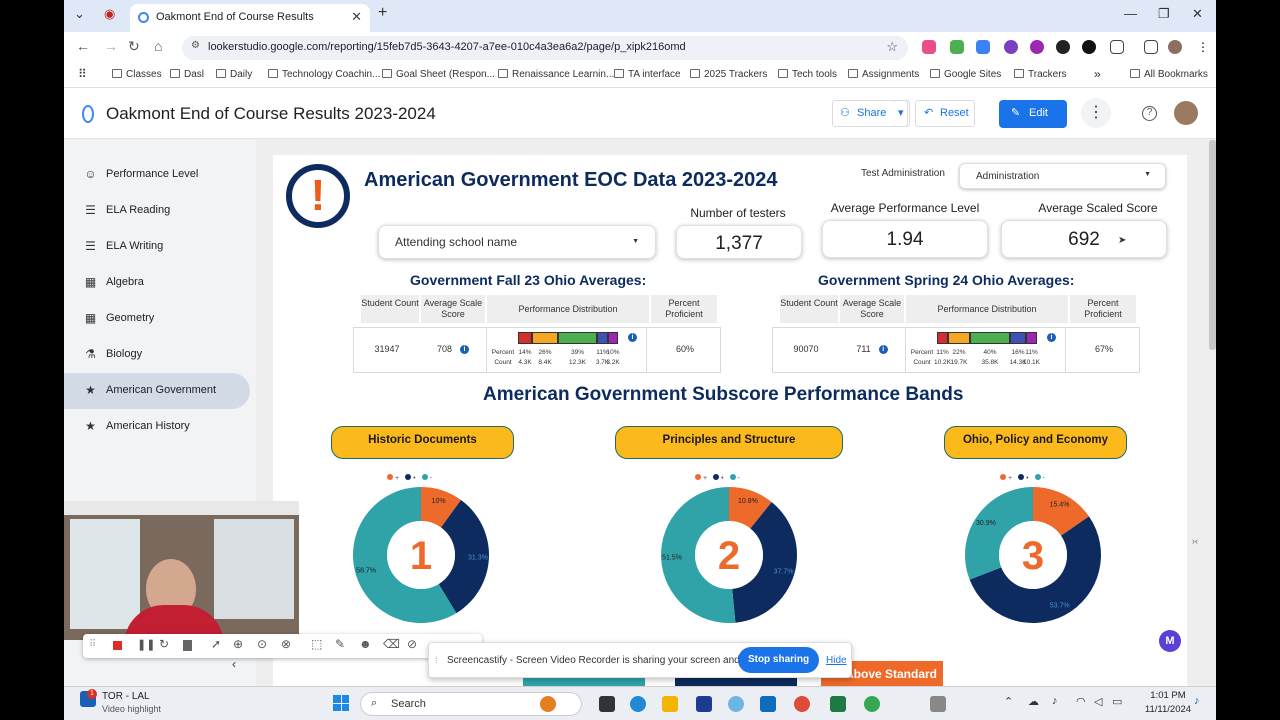  Describe the element at coordinates (1212, 245) in the screenshot. I see `scrollbar` at that location.